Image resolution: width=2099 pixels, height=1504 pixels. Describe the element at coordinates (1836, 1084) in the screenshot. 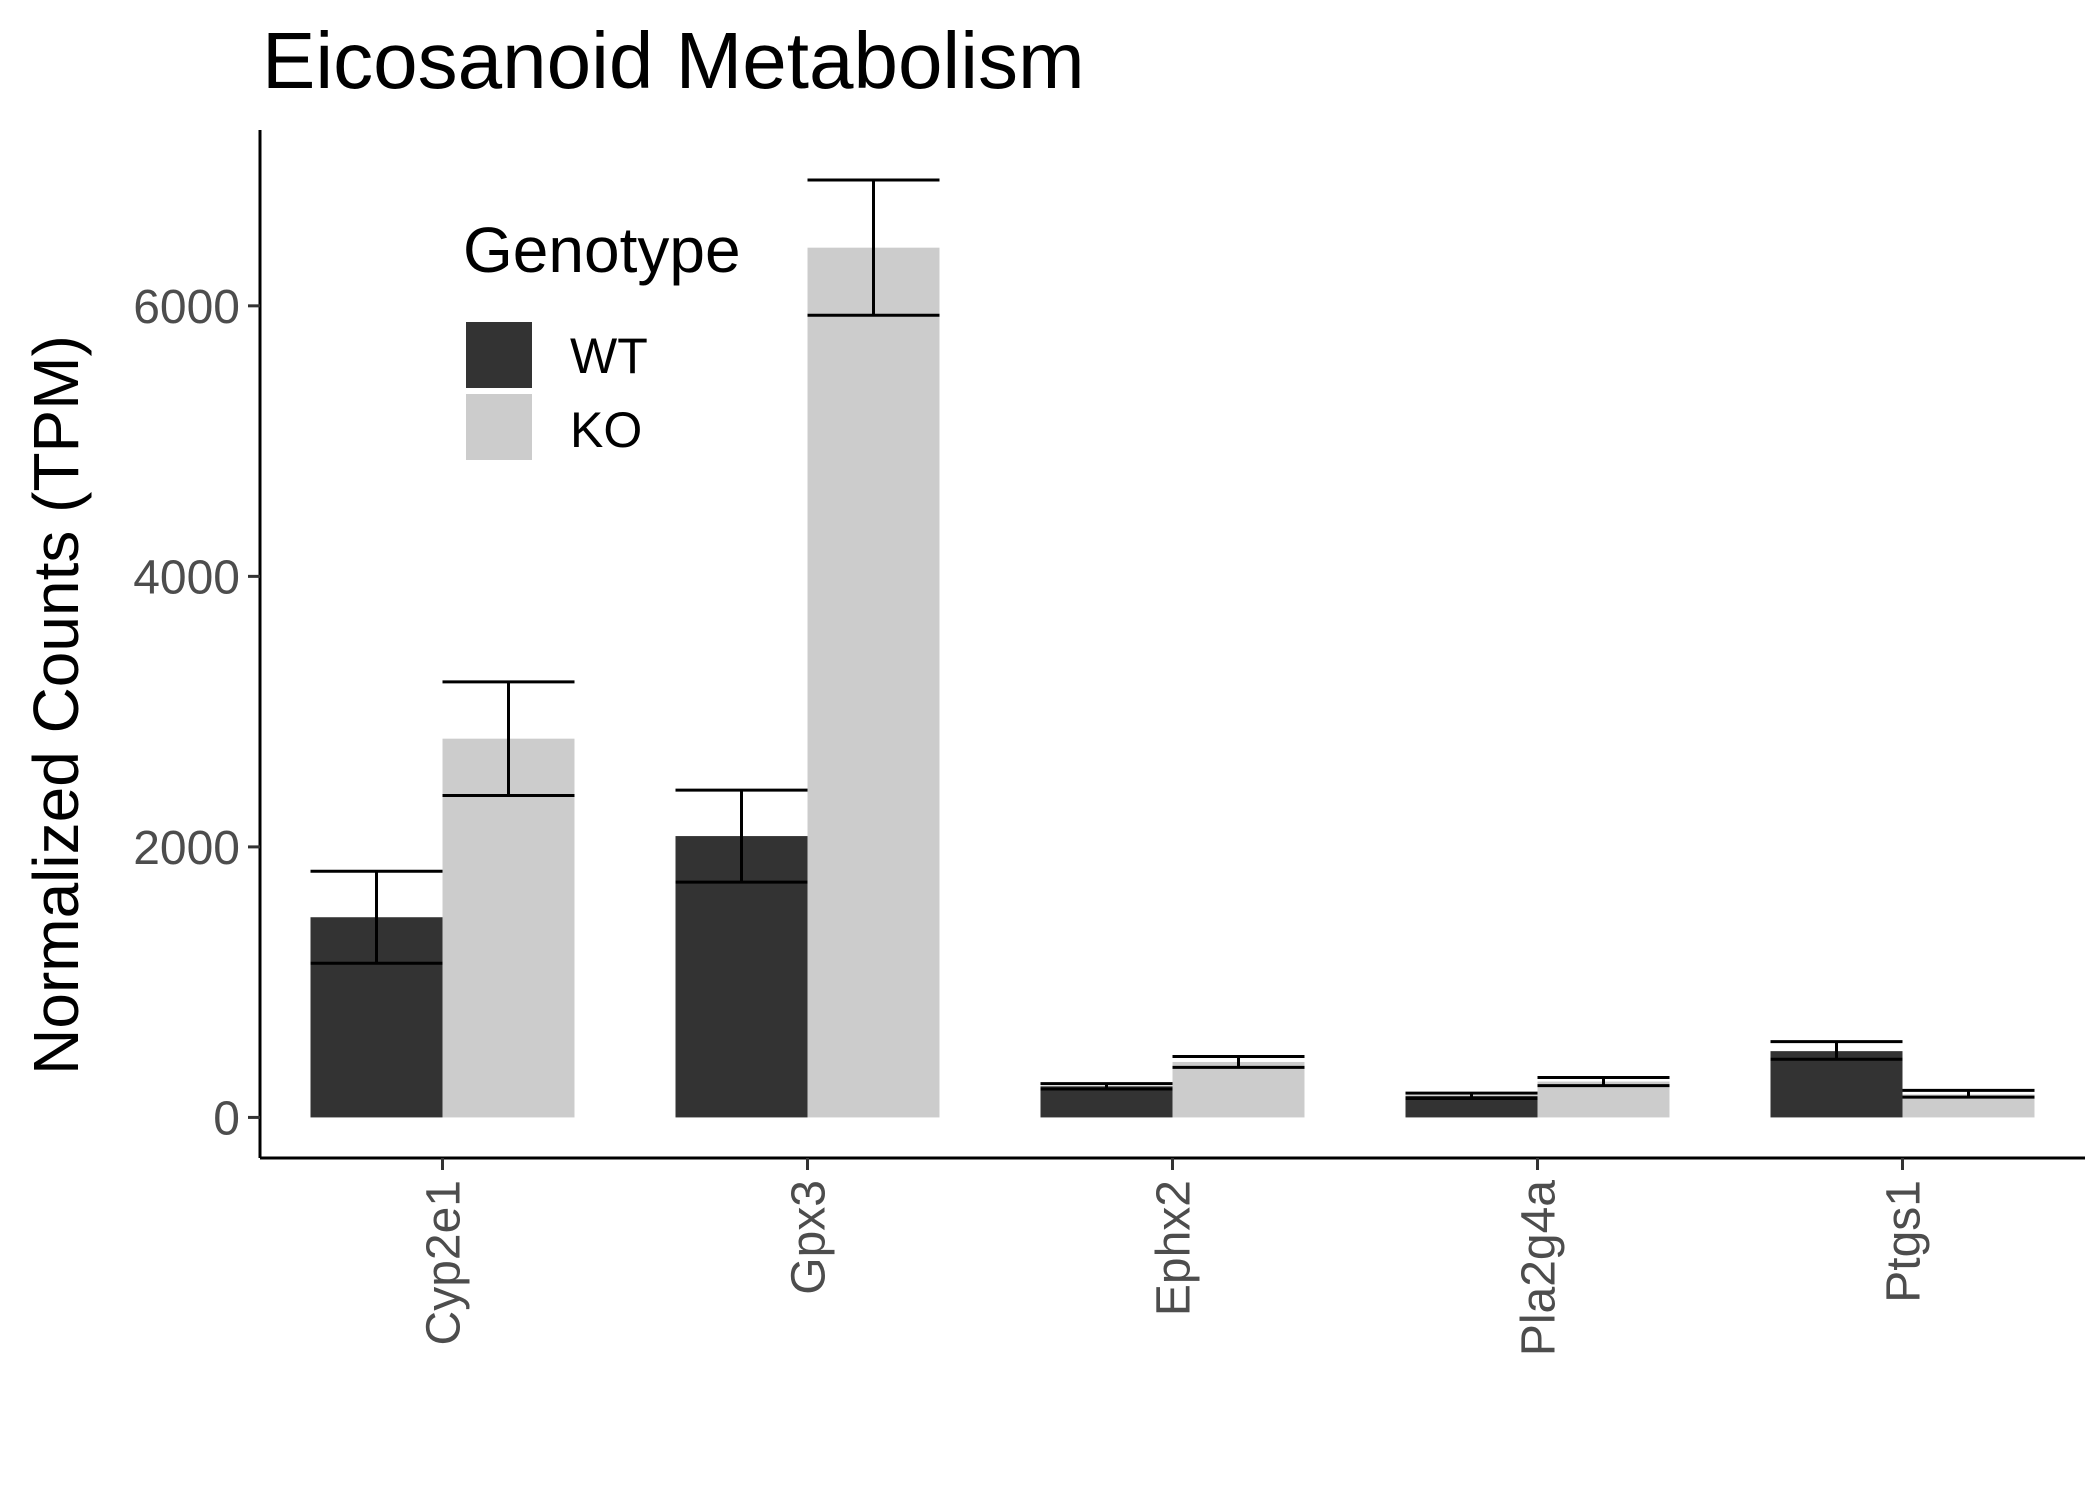

I see `bar-wt-ptgs1` at that location.